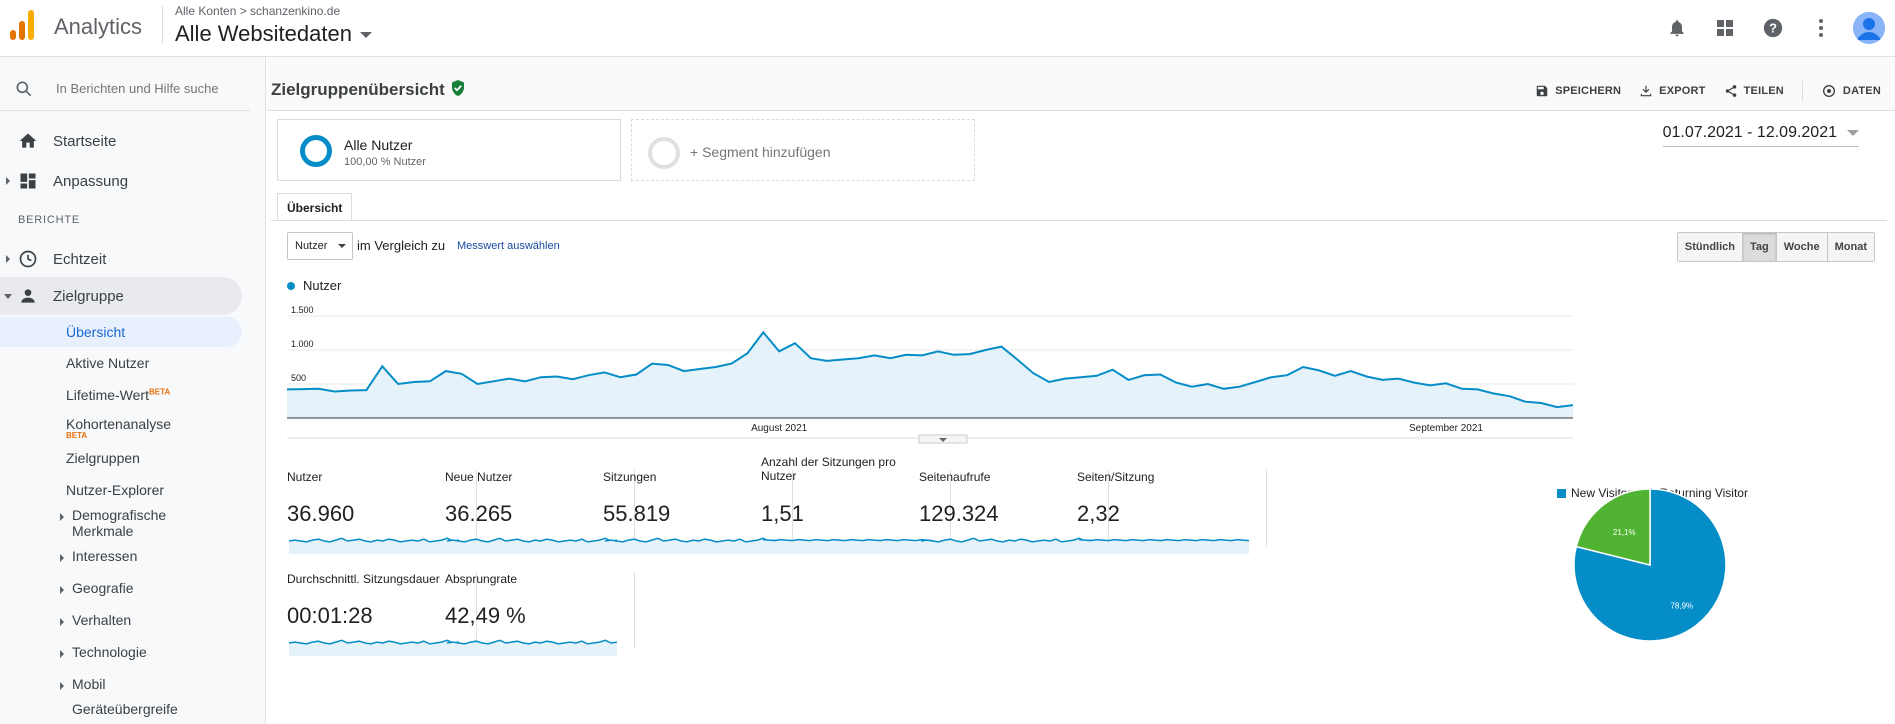 The height and width of the screenshot is (724, 1895). I want to click on period-week-button: Woche, so click(1801, 247).